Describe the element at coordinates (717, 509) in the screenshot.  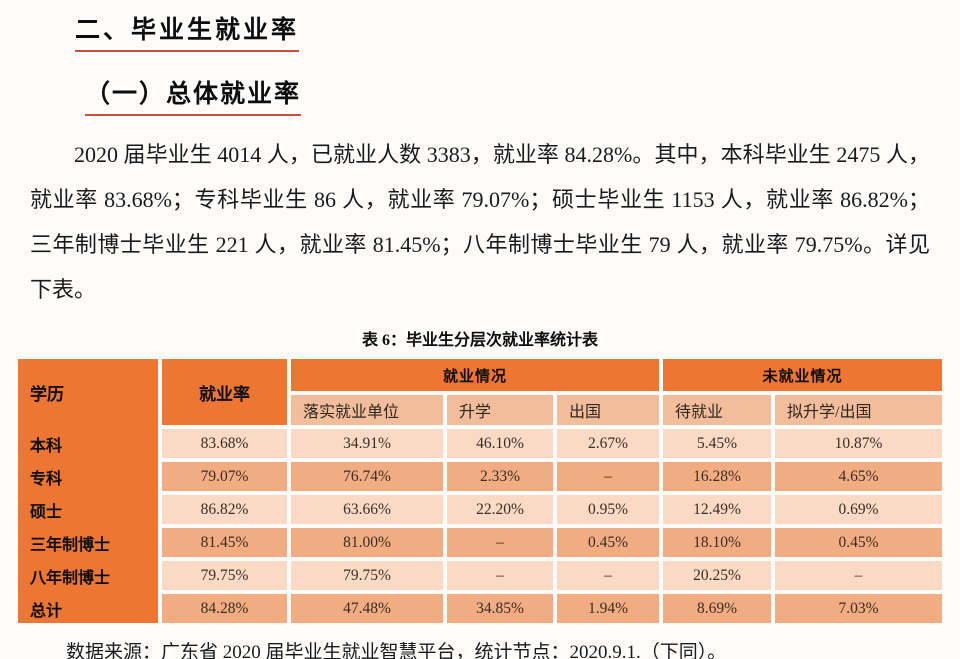
I see `table-cell: 12.49%` at that location.